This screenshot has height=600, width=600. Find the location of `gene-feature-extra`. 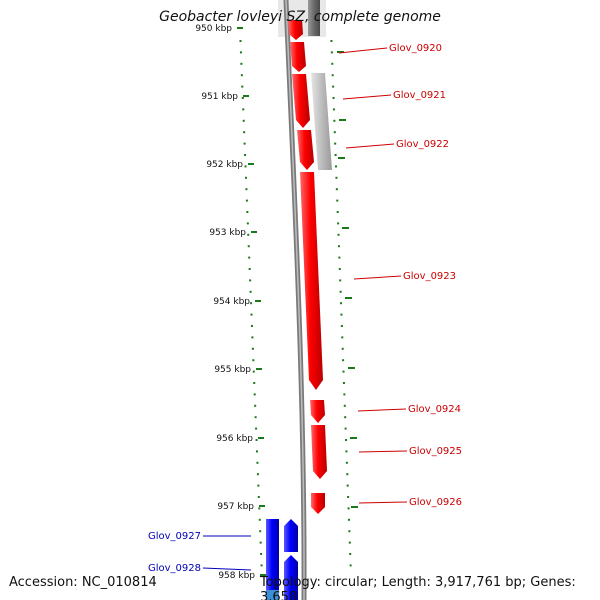

gene-feature-extra is located at coordinates (272, 595).